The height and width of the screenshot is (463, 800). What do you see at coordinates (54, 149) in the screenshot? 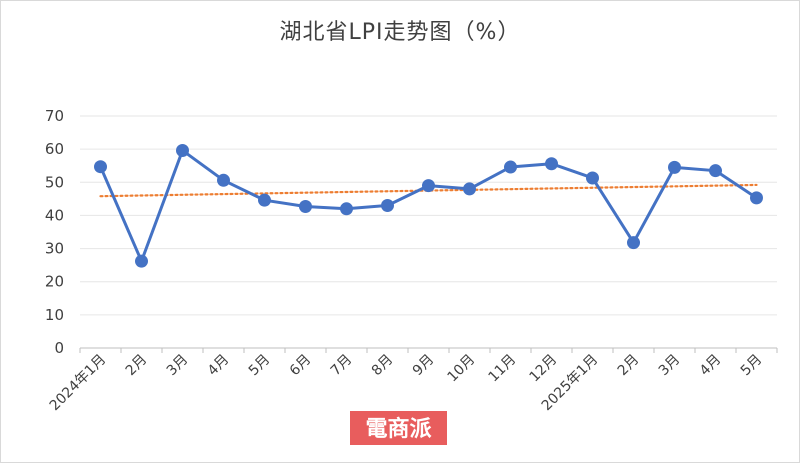
I see `y-tick-label: 60` at bounding box center [54, 149].